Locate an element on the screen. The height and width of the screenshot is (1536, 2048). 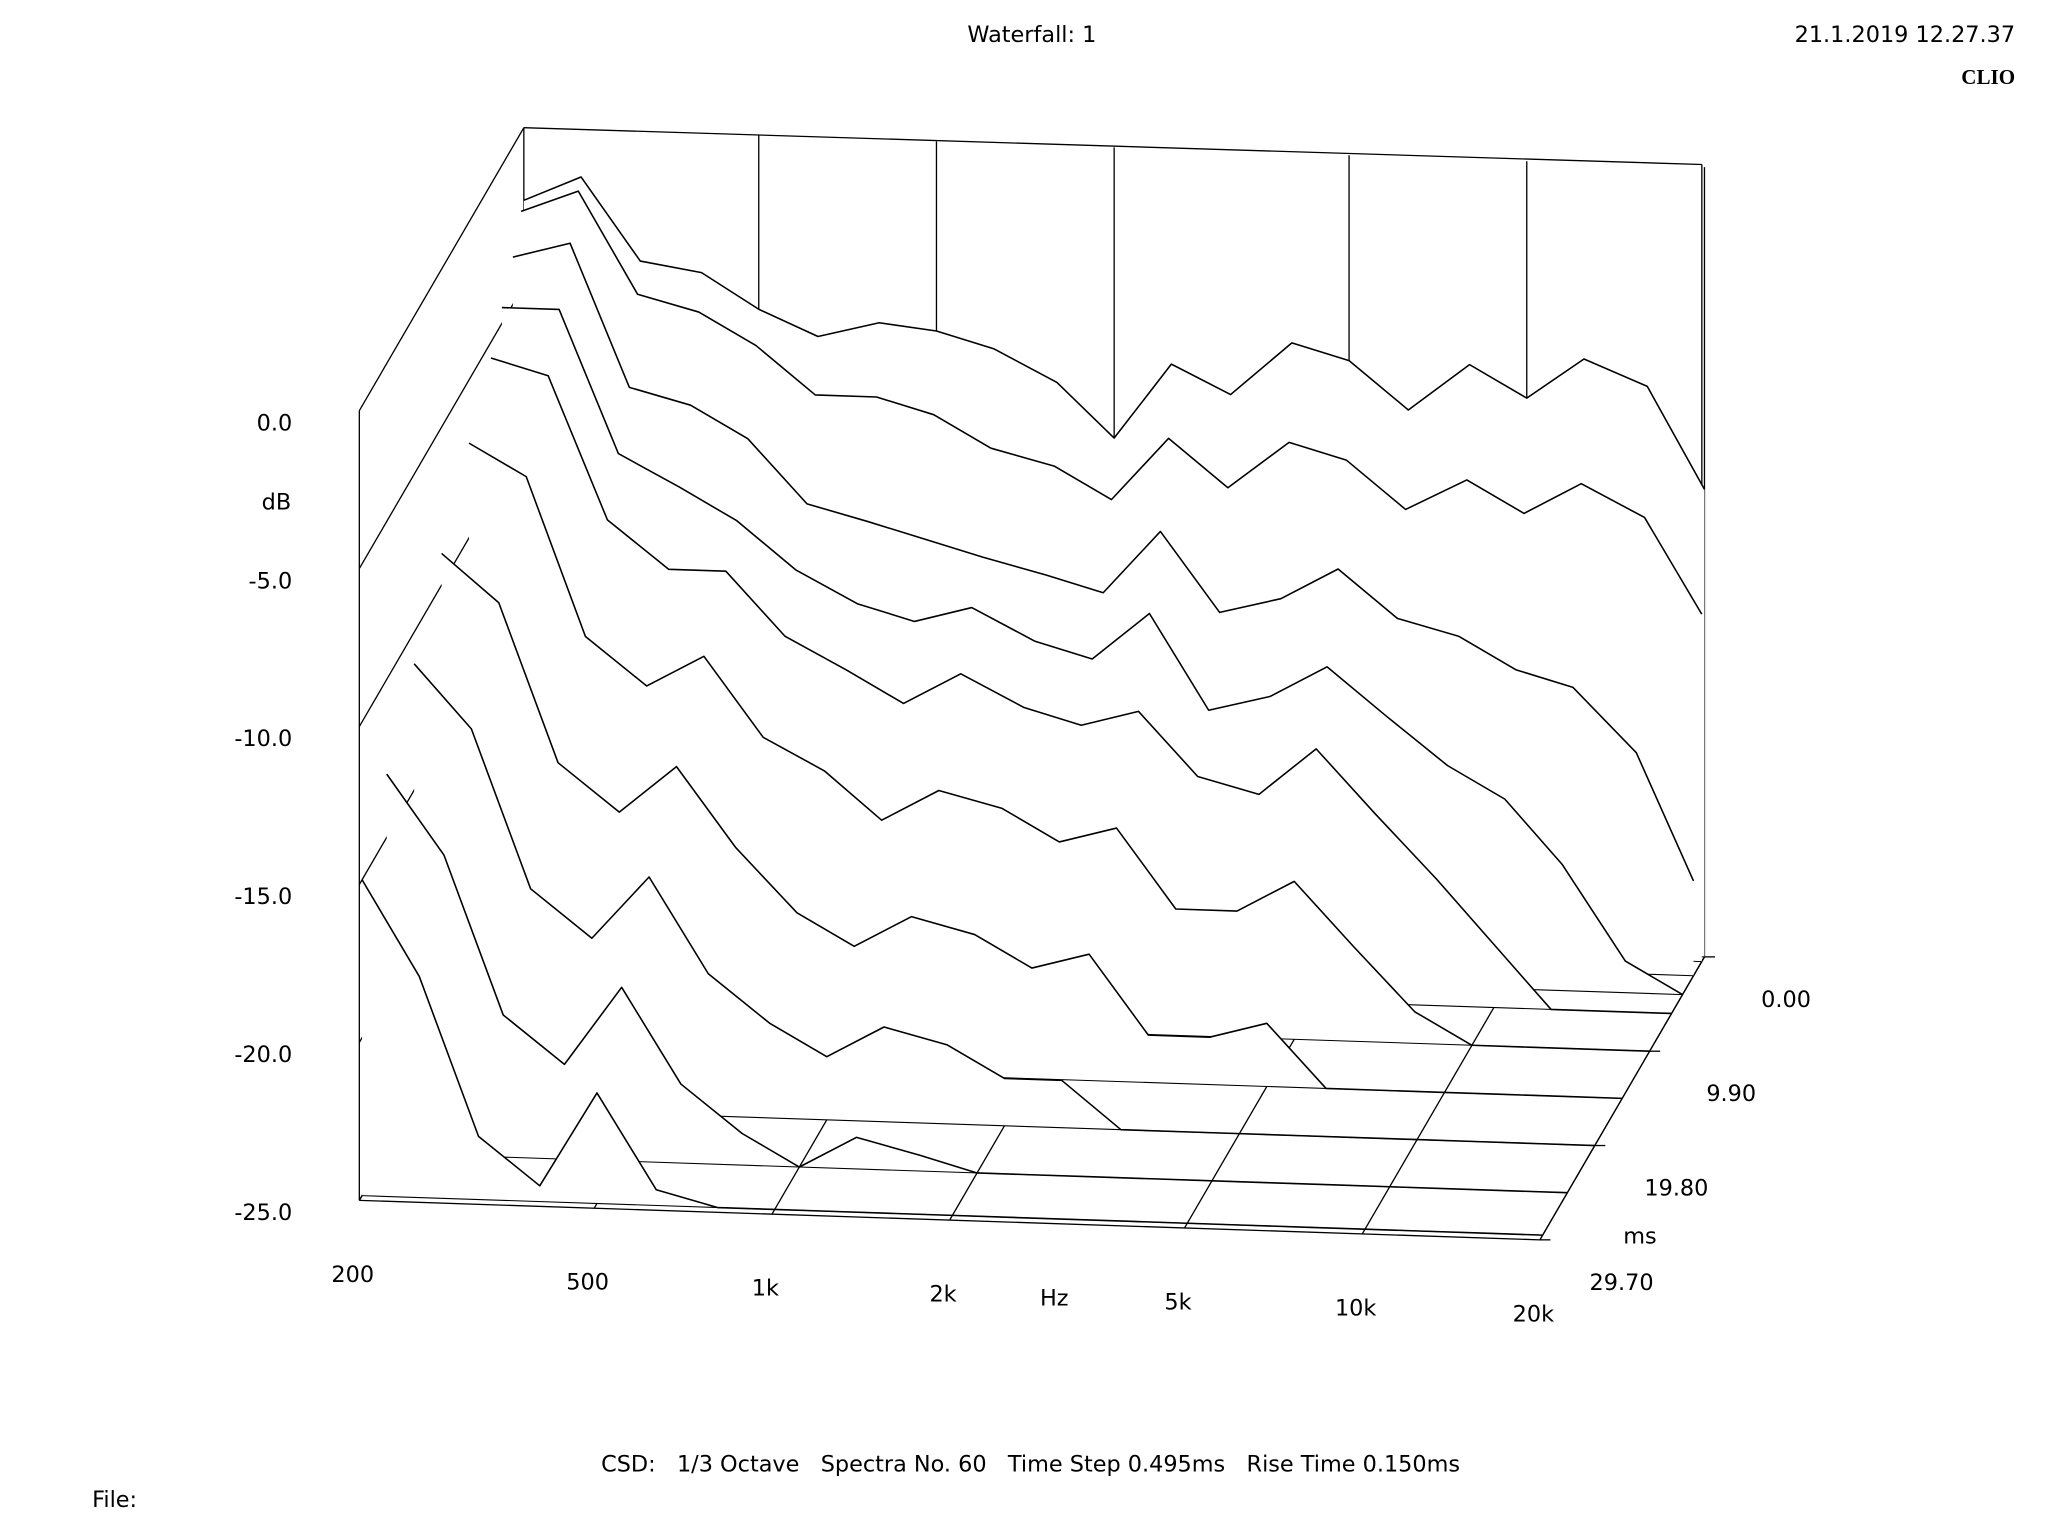
y-axis-label: dB is located at coordinates (277, 502).